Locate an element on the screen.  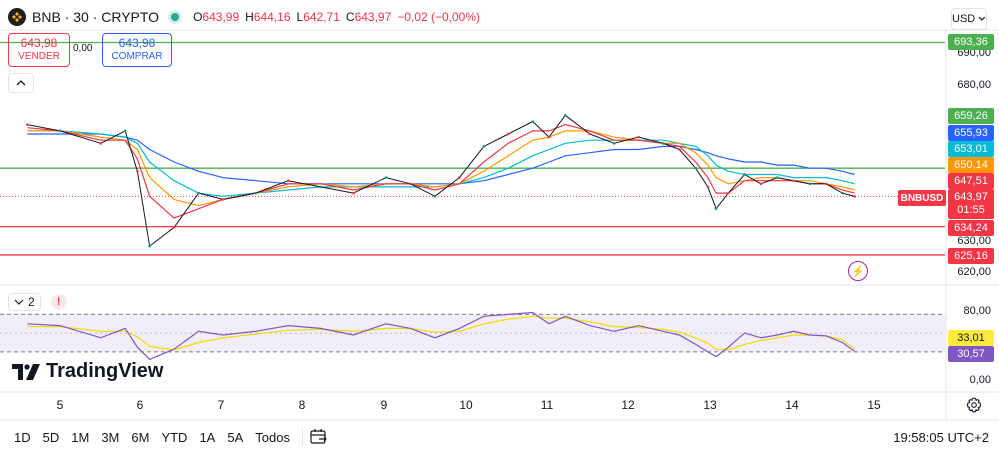
time-axis-label: 10 is located at coordinates (466, 405).